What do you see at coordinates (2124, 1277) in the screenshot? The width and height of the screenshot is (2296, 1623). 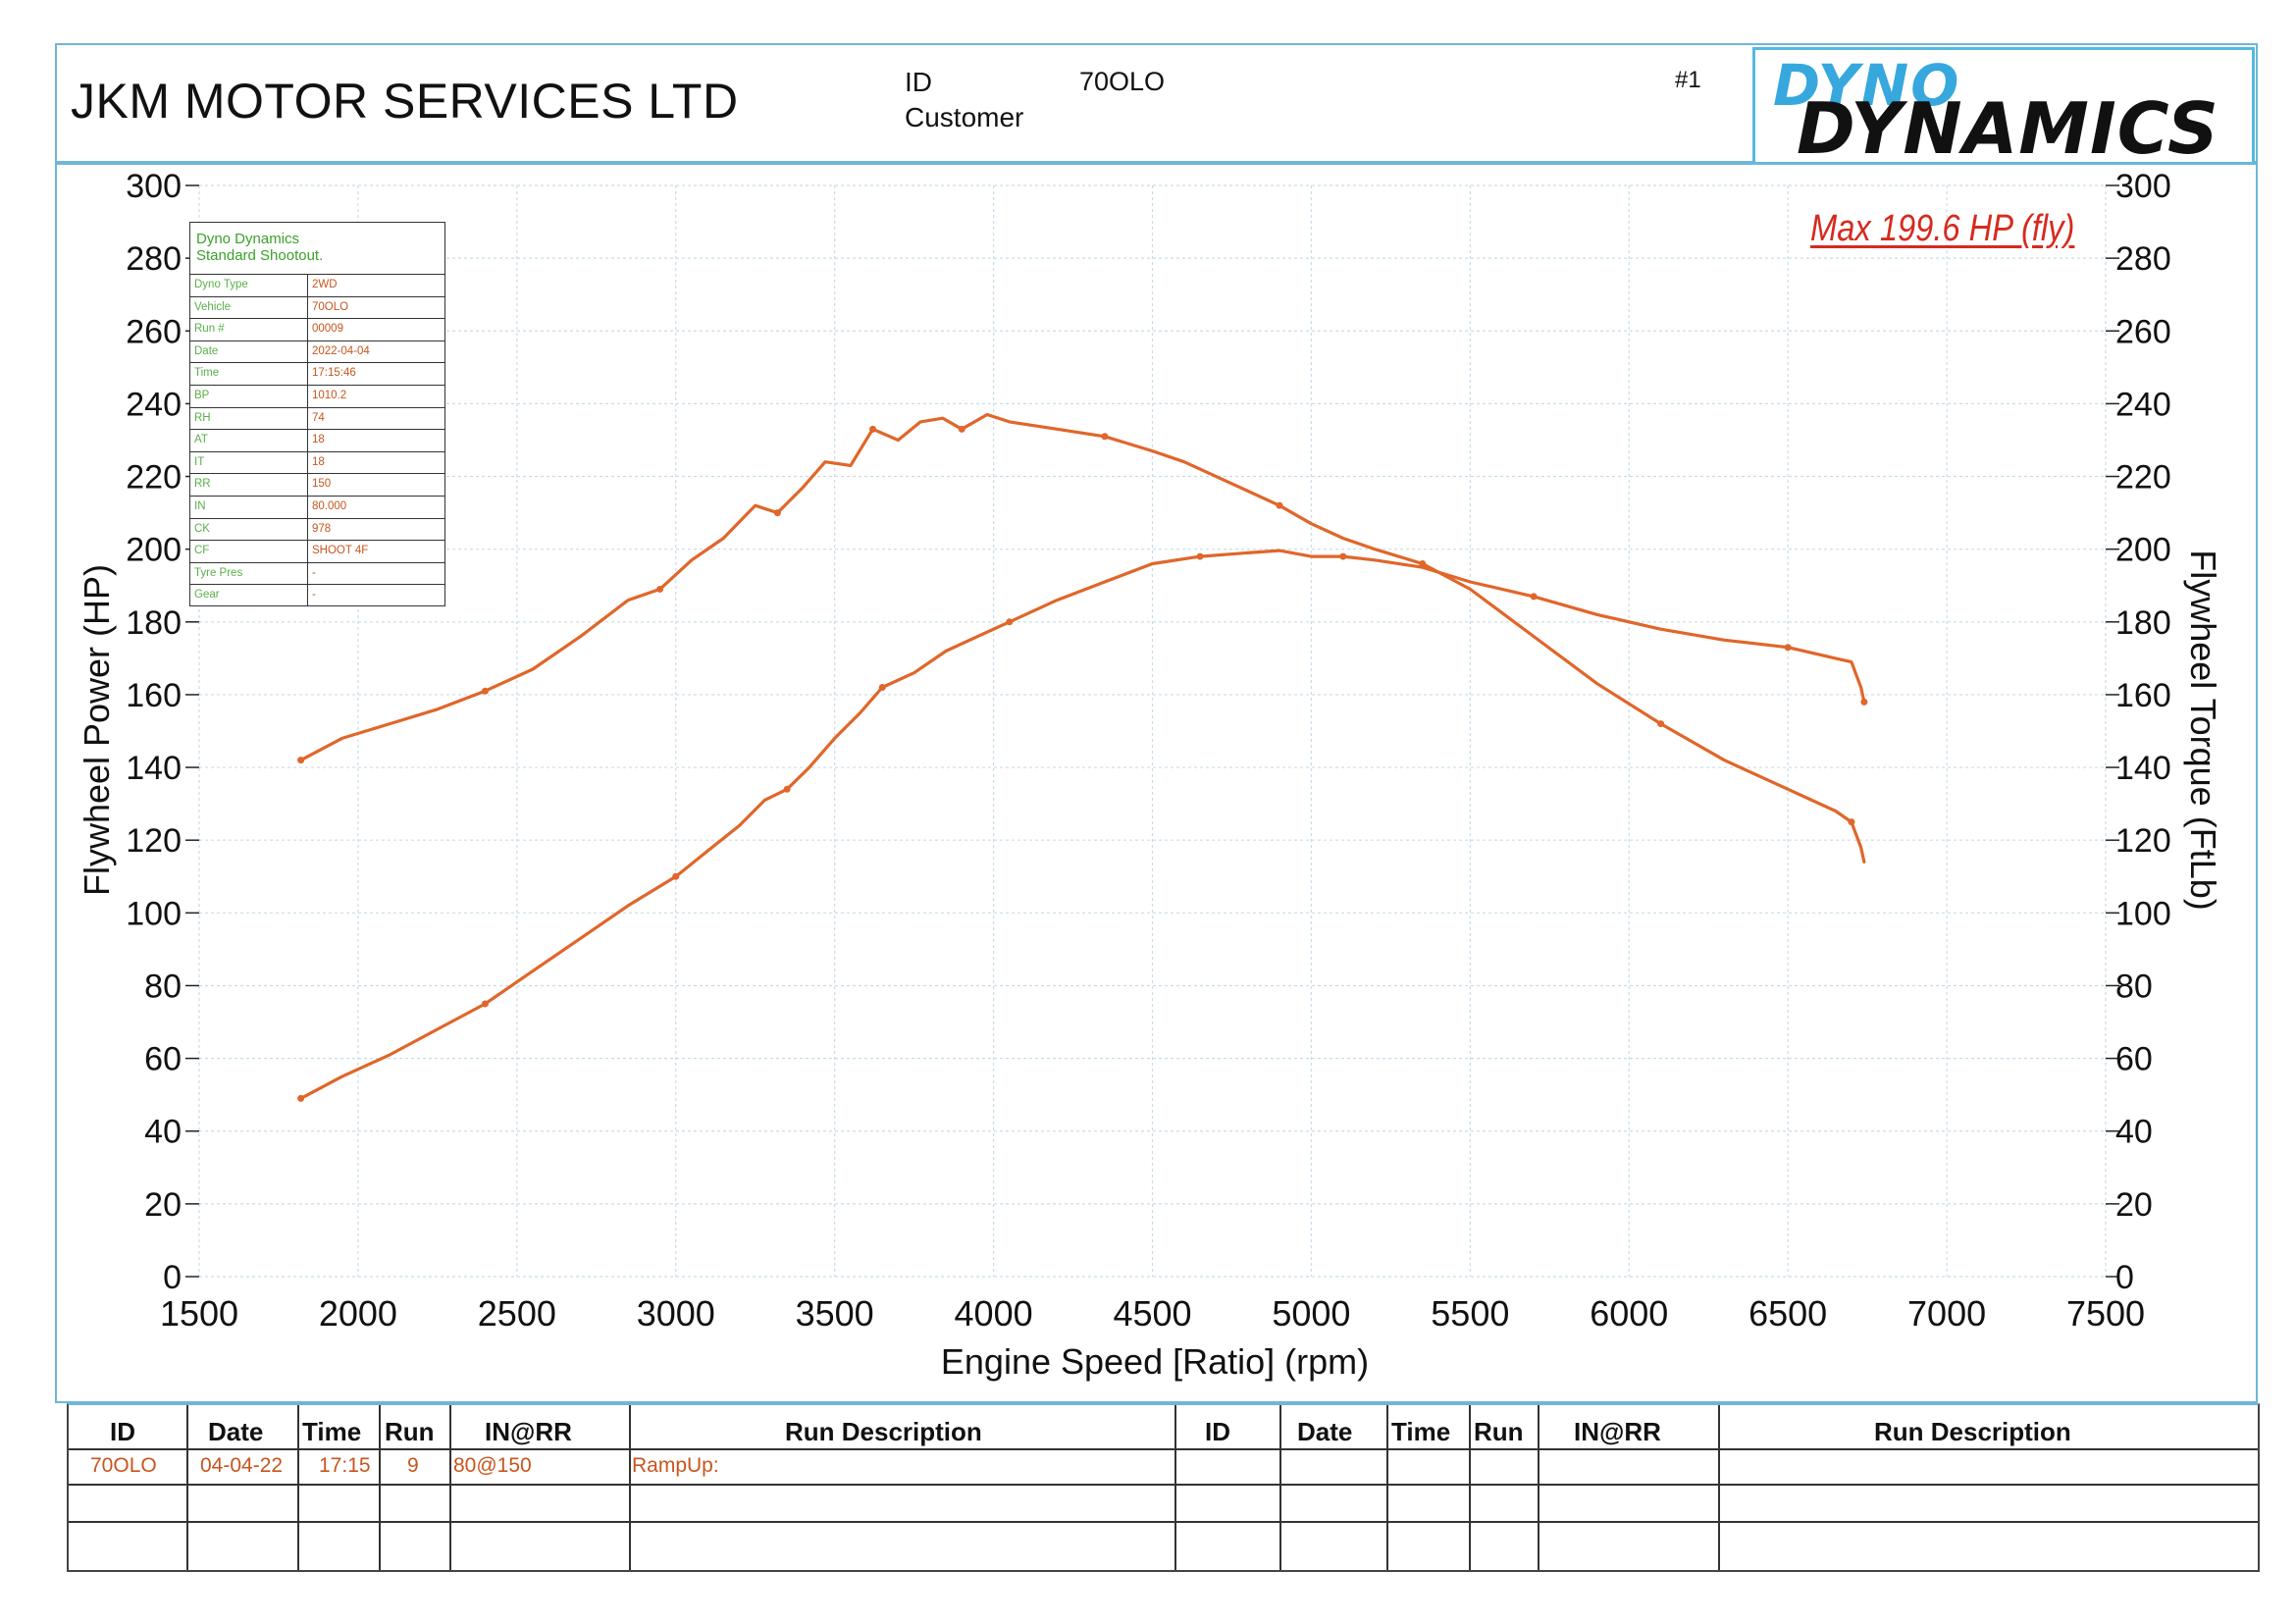 I see `y-right-tick-label: 0` at bounding box center [2124, 1277].